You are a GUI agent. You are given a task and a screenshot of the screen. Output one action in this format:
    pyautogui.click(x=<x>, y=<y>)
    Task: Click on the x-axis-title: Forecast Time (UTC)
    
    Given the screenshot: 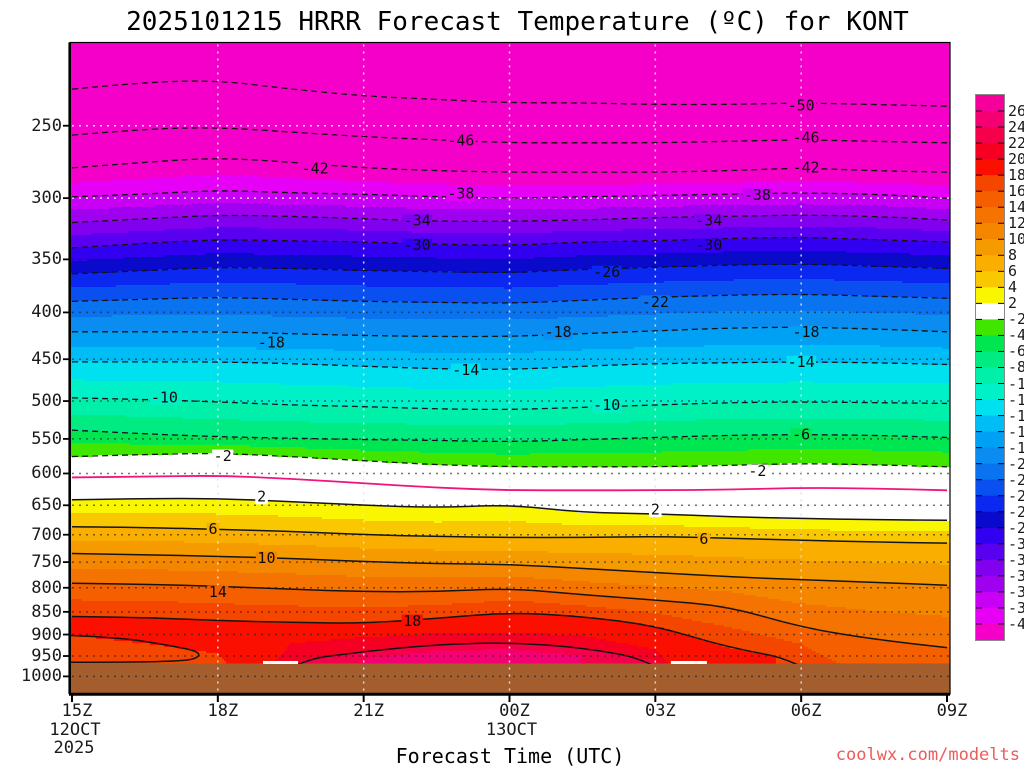 What is the action you would take?
    pyautogui.click(x=510, y=756)
    